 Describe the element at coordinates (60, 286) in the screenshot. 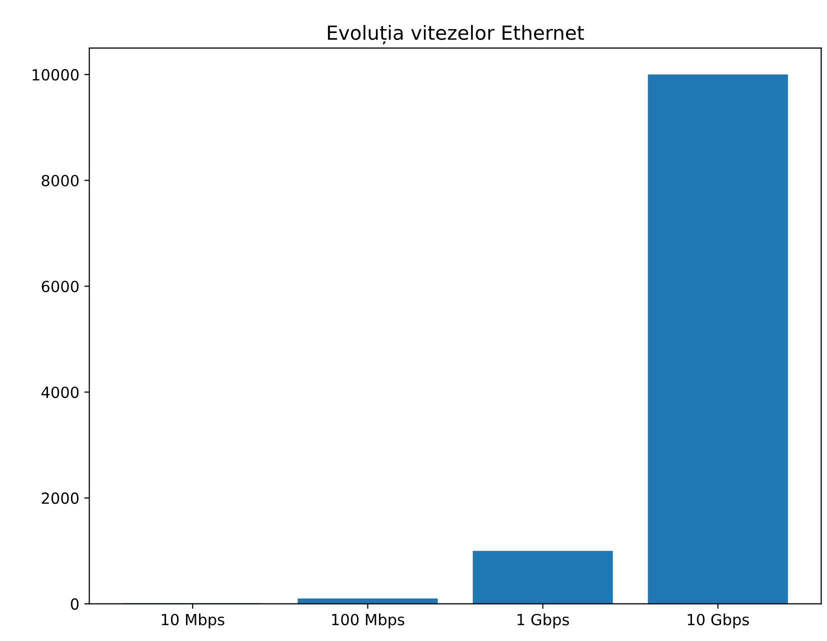

I see `y-tick-label: 6000` at that location.